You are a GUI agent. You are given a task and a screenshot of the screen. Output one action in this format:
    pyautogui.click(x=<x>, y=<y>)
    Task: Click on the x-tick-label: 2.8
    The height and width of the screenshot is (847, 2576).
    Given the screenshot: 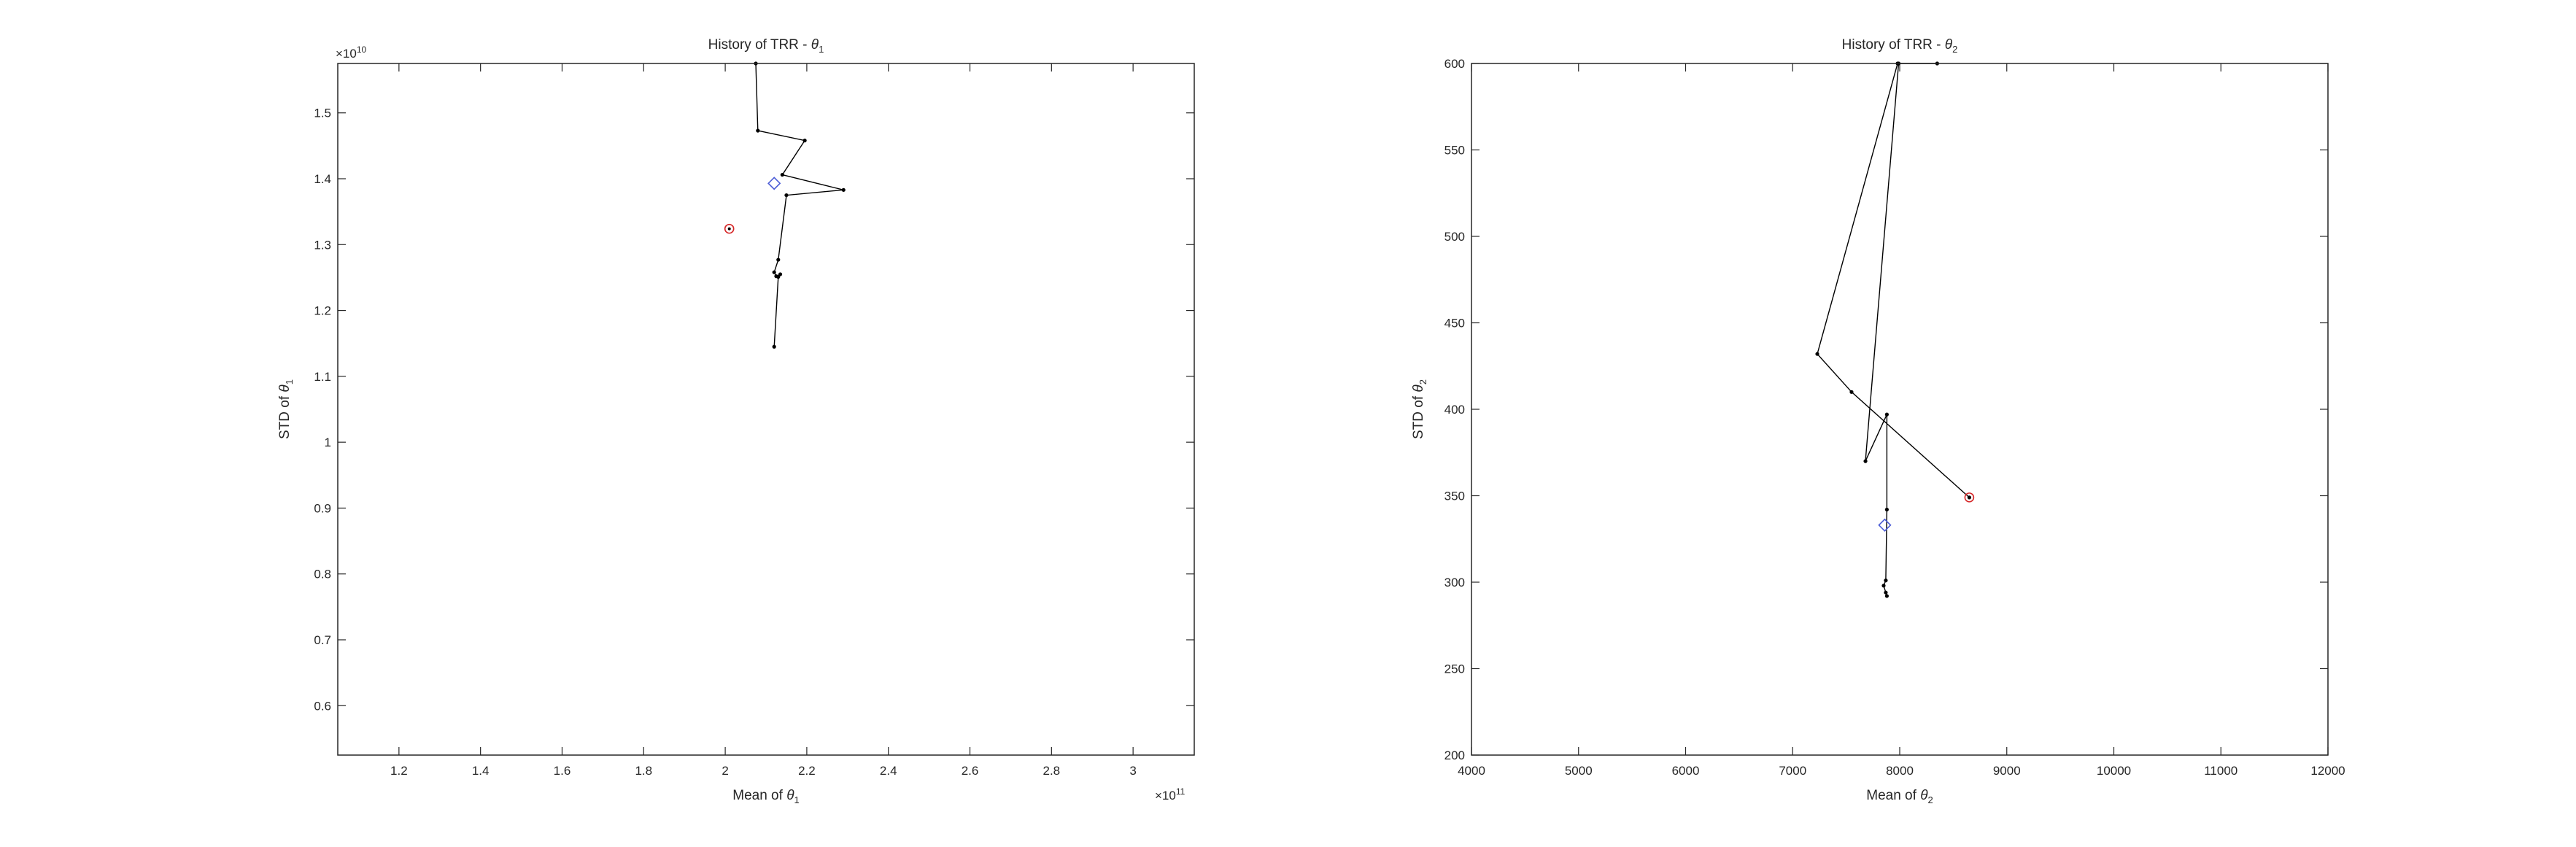 What is the action you would take?
    pyautogui.click(x=1052, y=771)
    